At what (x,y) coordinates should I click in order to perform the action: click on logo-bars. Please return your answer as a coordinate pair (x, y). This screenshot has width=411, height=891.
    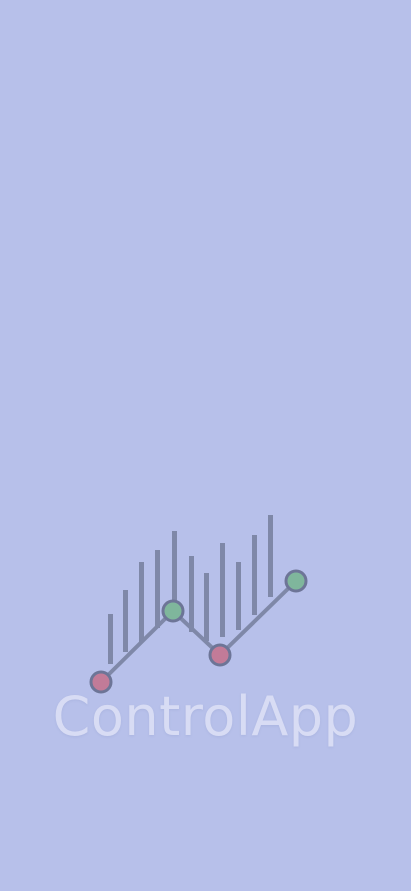
    Looking at the image, I should click on (190, 589).